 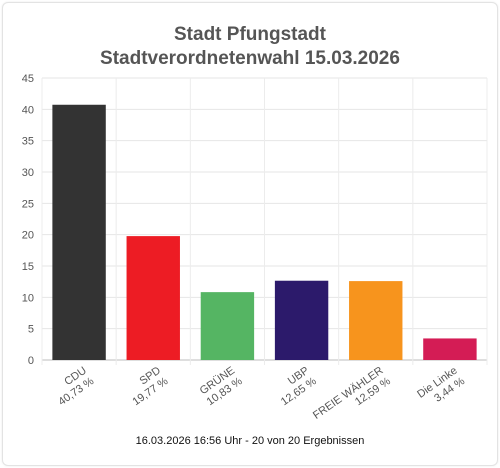 What do you see at coordinates (28, 79) in the screenshot?
I see `y-tick-label: 45` at bounding box center [28, 79].